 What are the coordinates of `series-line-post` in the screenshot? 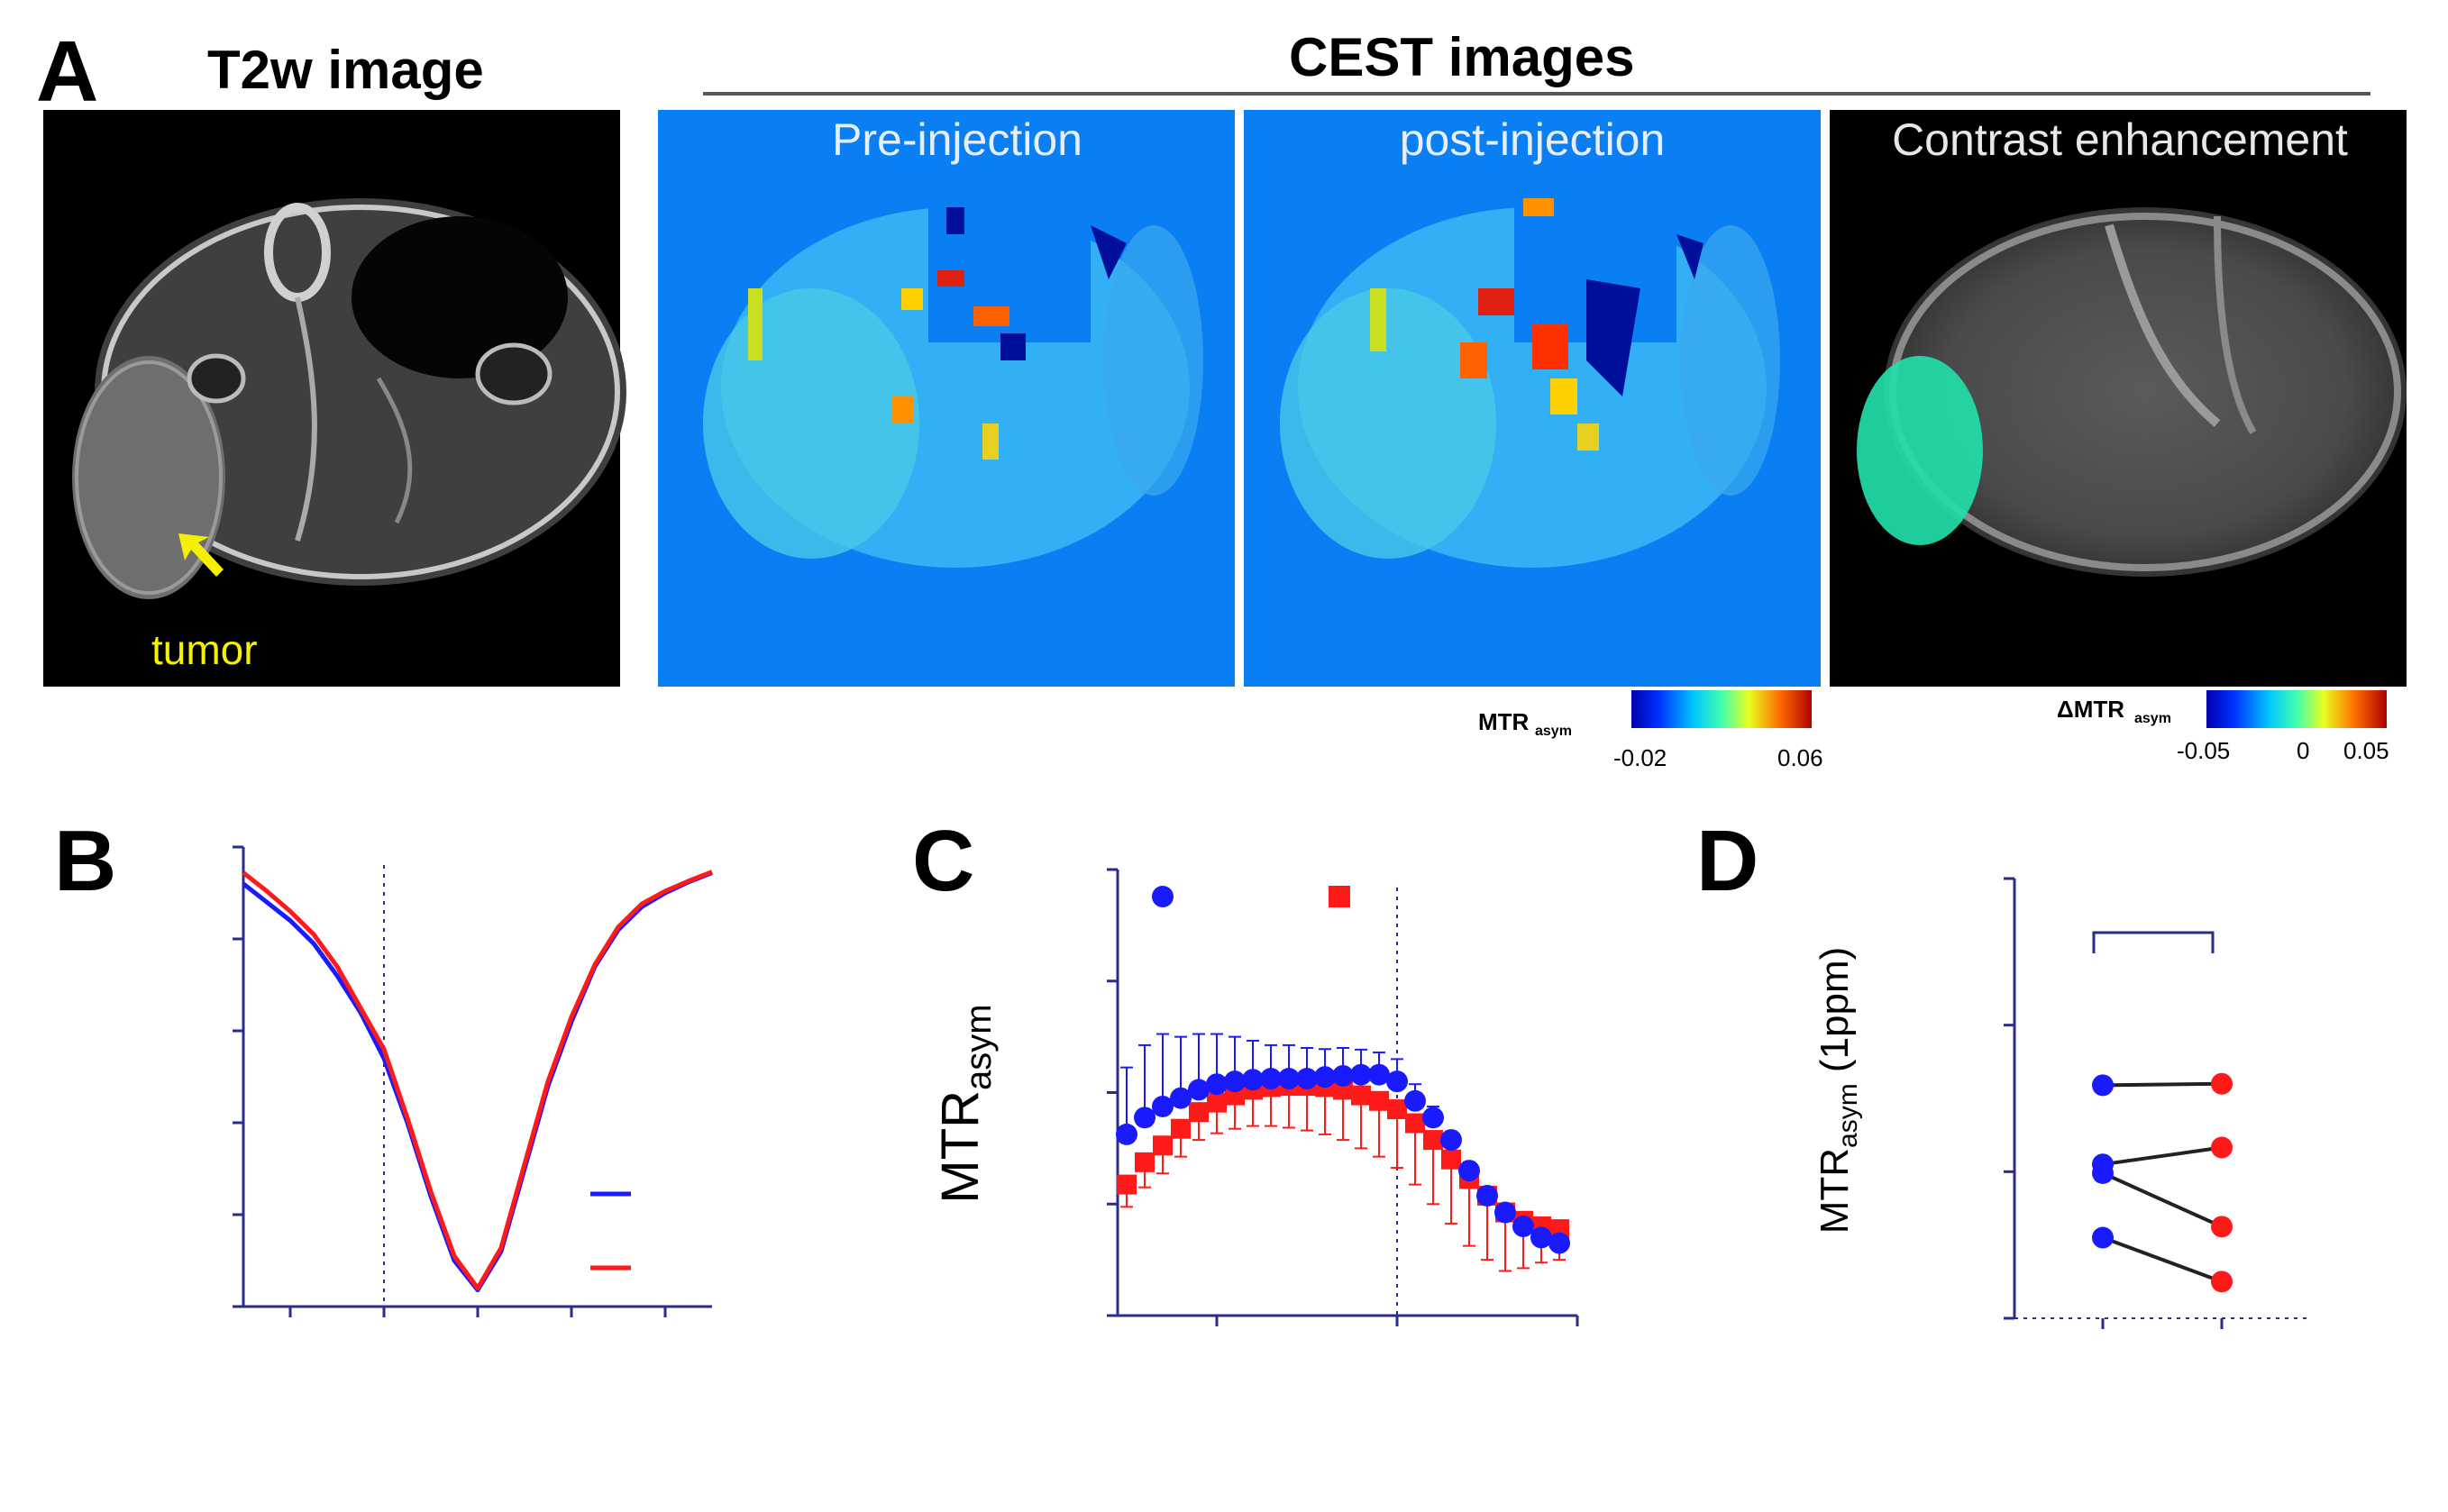 It's located at (478, 1080).